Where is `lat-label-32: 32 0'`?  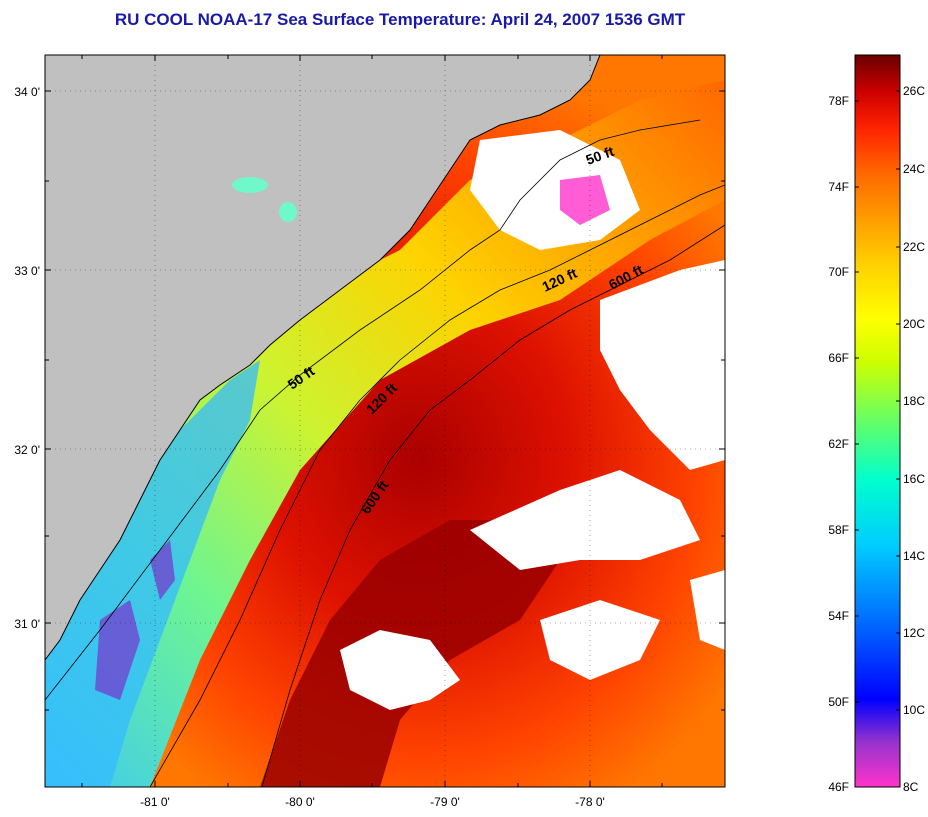
lat-label-32: 32 0' is located at coordinates (27, 450).